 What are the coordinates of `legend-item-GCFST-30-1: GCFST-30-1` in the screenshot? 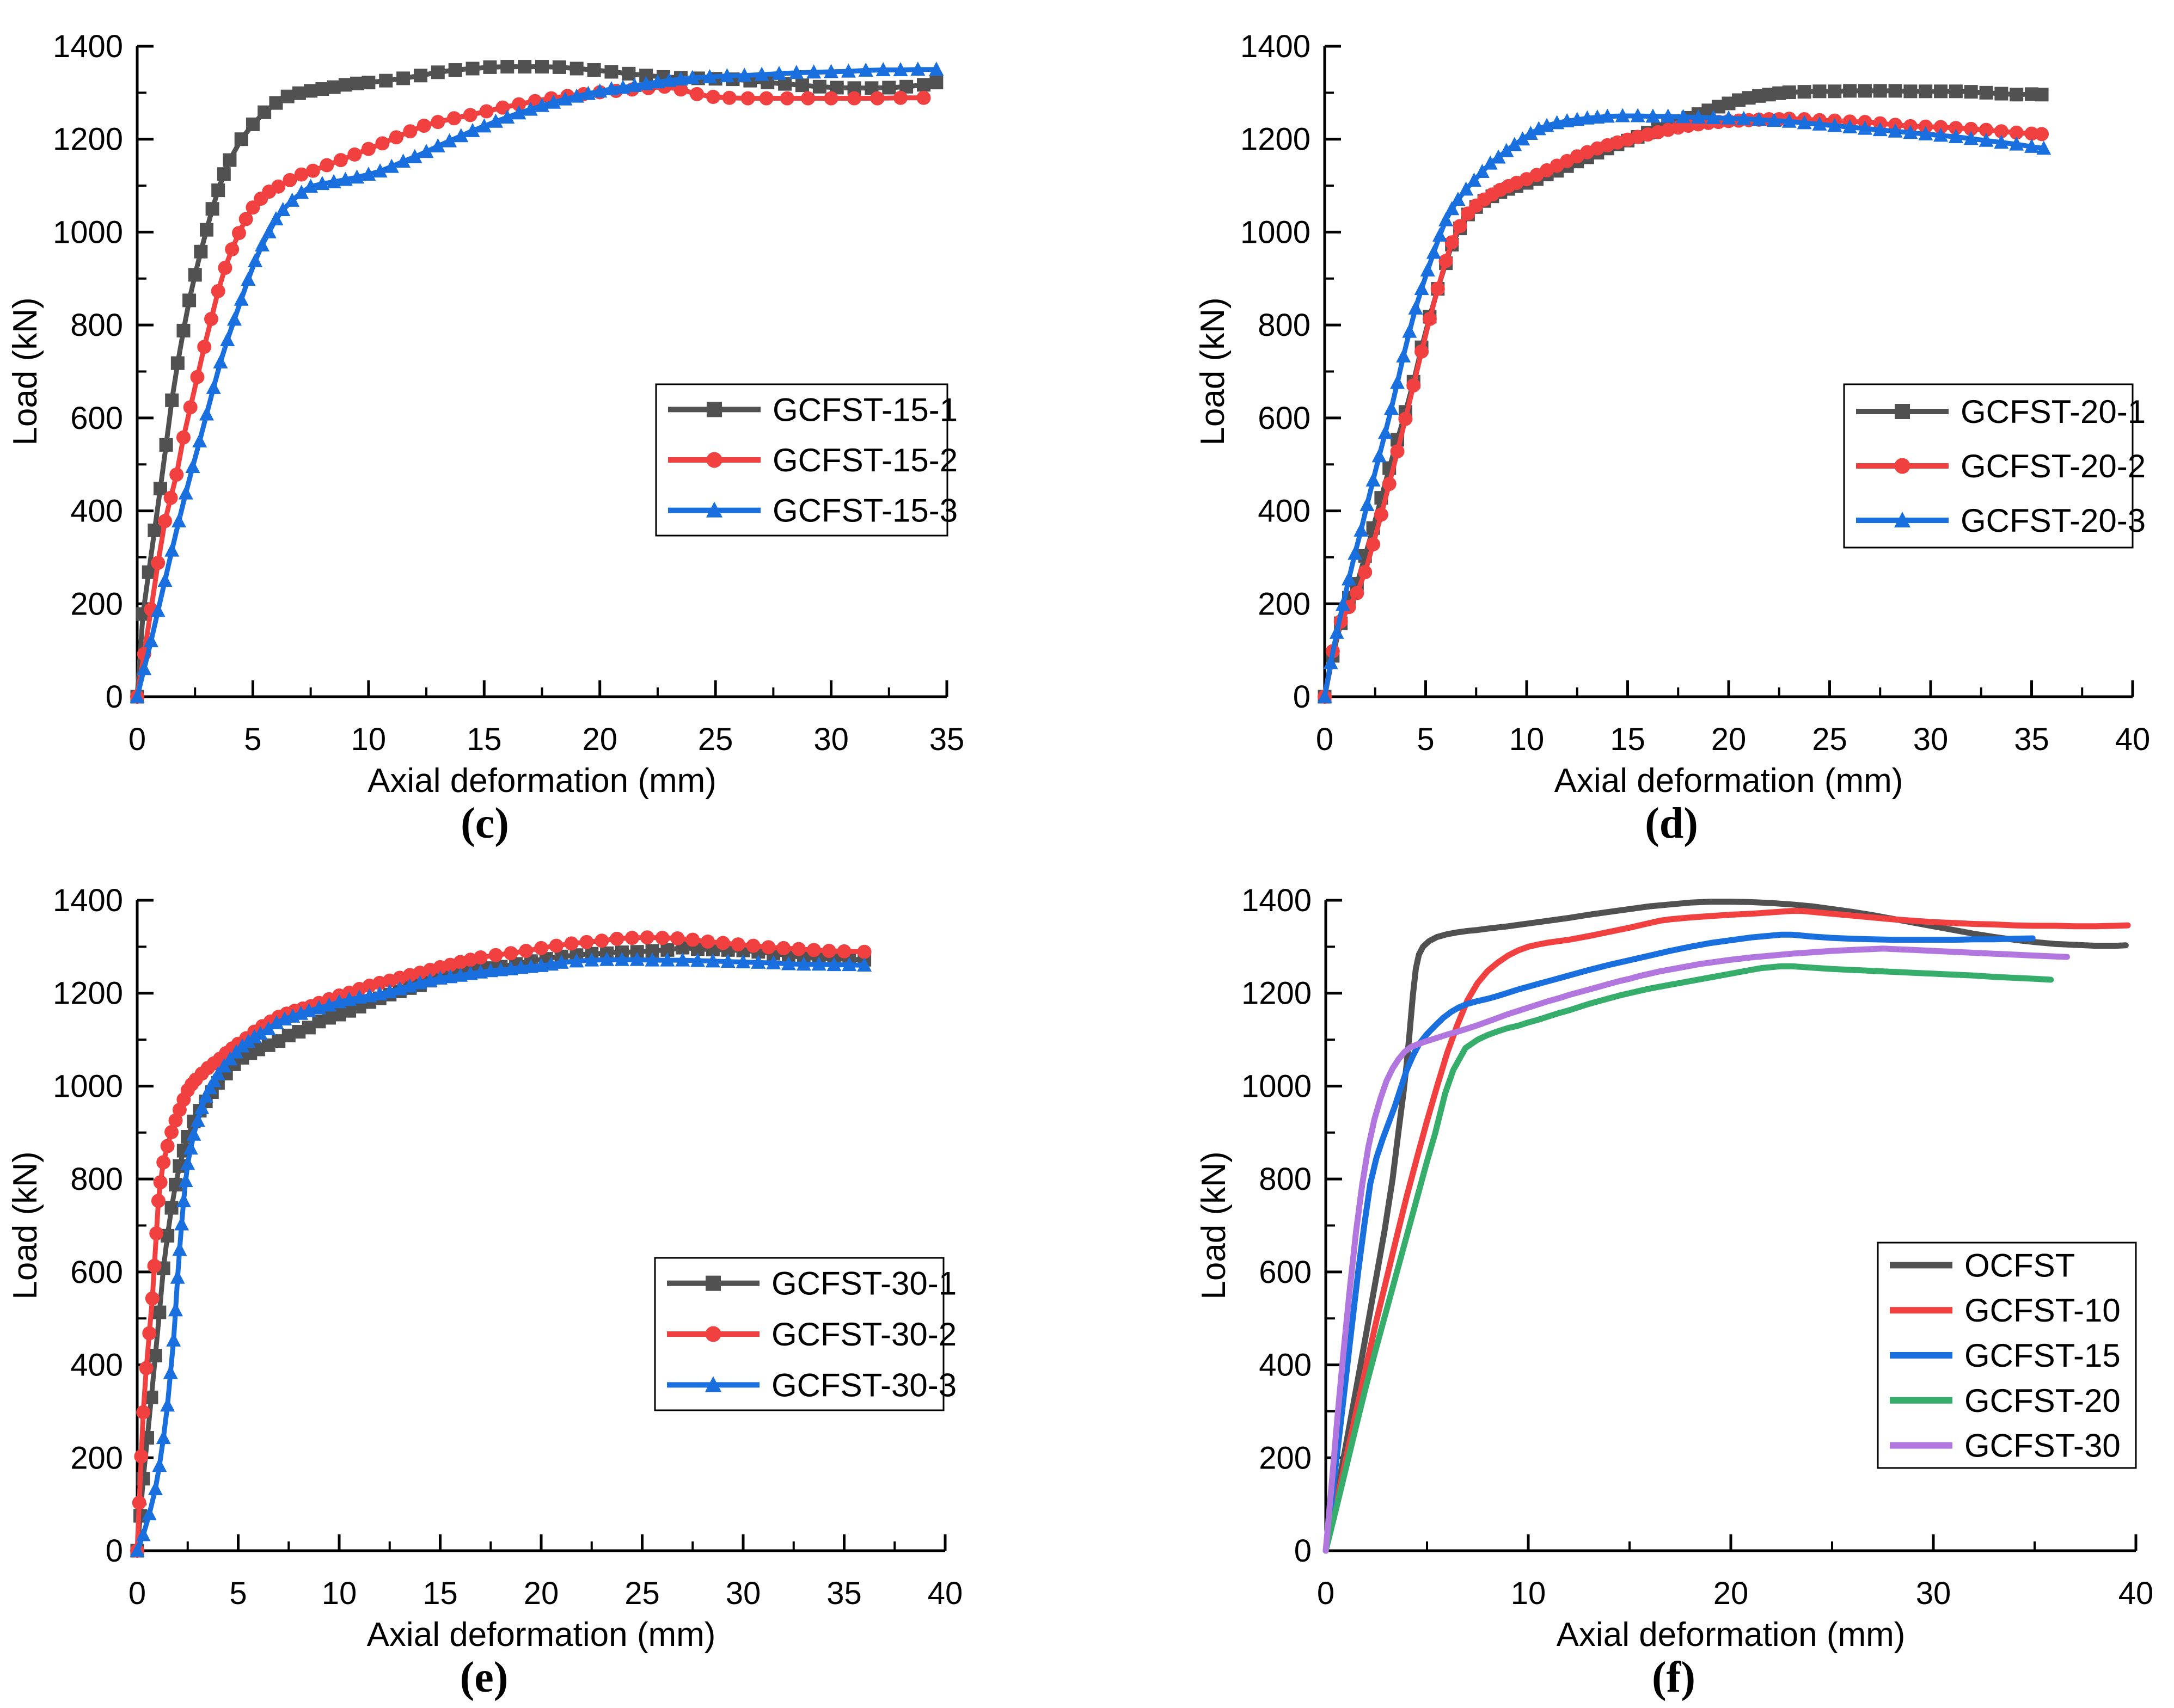 It's located at (812, 1283).